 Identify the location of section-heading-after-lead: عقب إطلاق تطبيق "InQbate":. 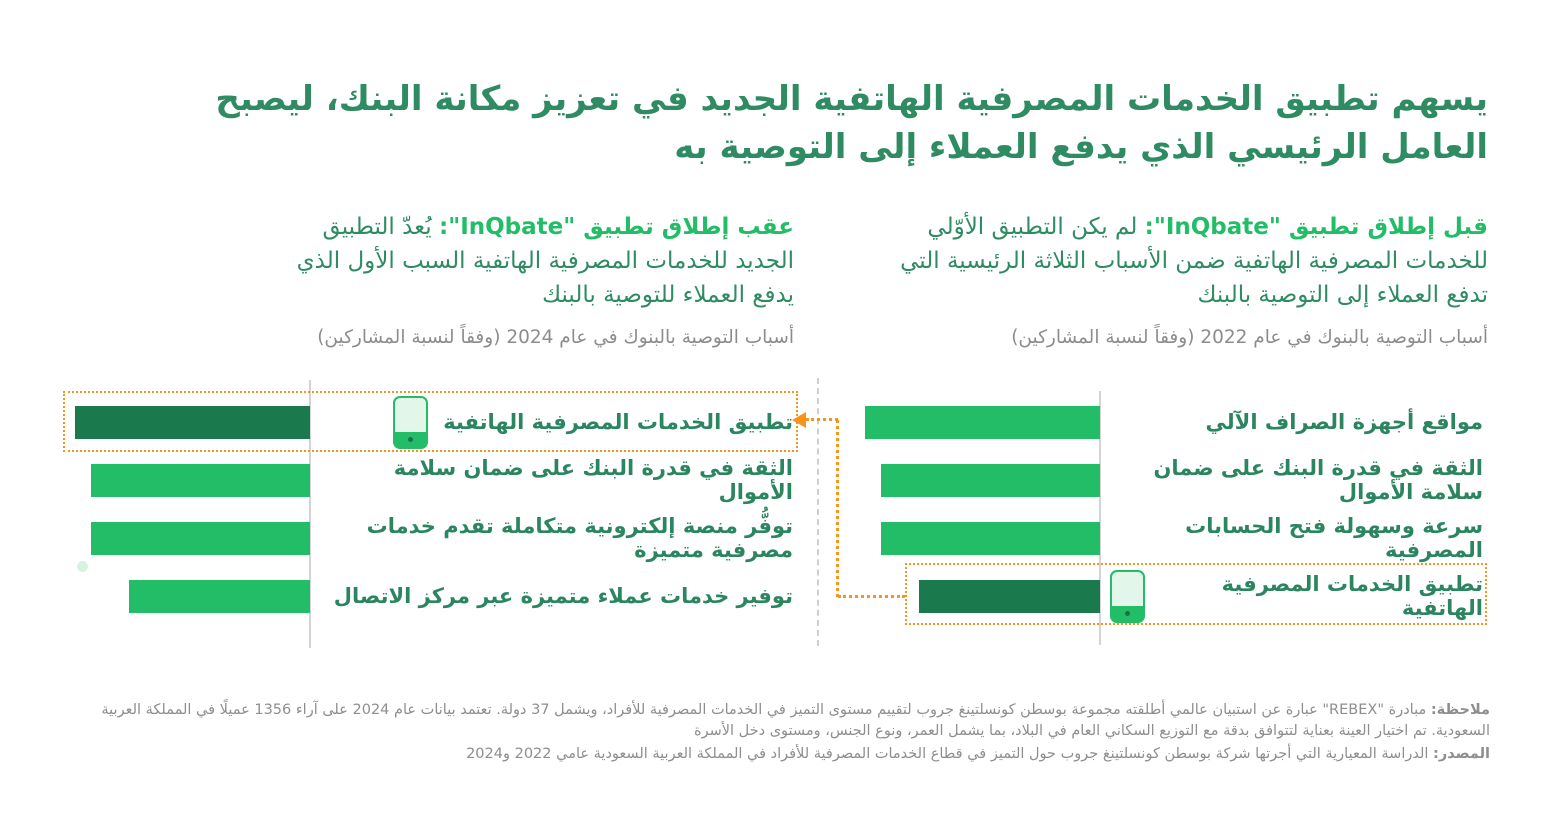
(616, 227).